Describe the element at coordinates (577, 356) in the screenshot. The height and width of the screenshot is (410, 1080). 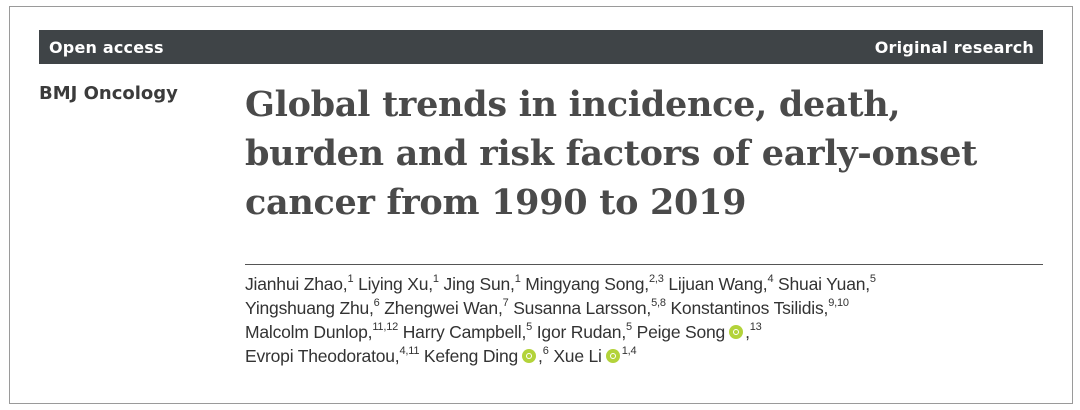
I see `author-name: Xue Li` at that location.